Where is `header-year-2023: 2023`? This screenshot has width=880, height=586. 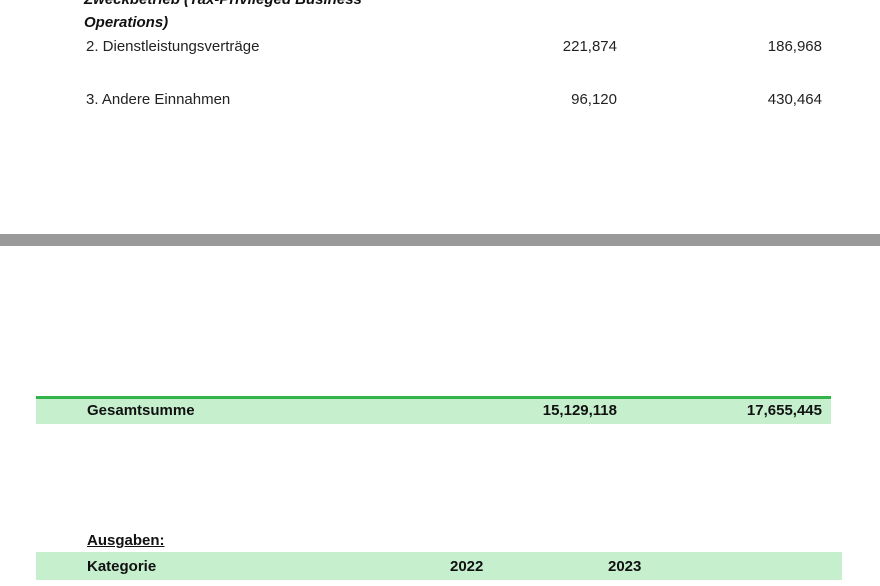
header-year-2023: 2023 is located at coordinates (625, 566).